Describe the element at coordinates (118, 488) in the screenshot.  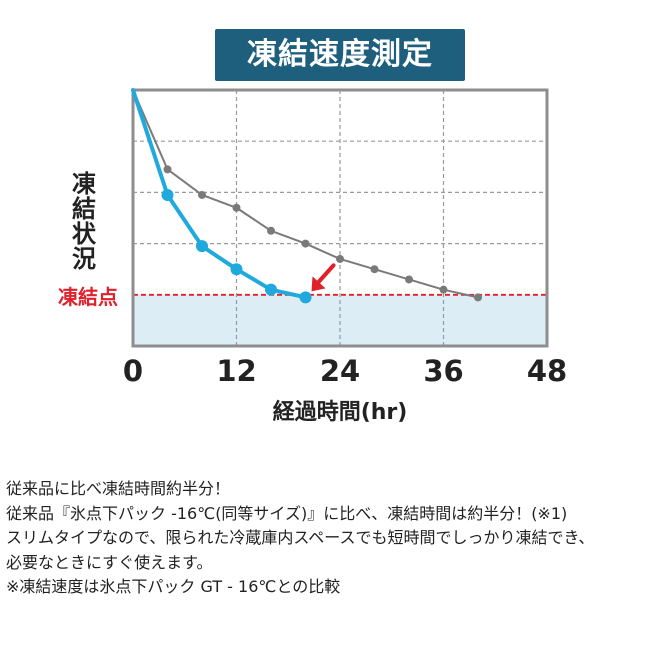
I see `description-line: 従来品に比べ凍結時間約半分！` at that location.